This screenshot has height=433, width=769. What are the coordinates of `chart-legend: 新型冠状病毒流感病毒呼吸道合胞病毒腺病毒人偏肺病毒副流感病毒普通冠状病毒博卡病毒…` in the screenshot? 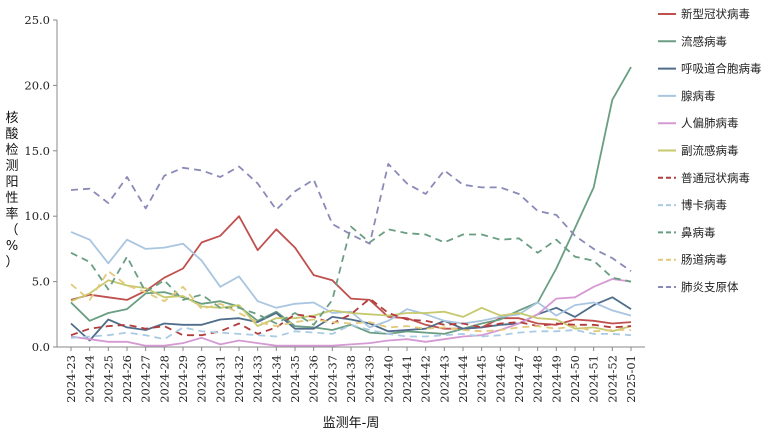 It's located at (710, 150).